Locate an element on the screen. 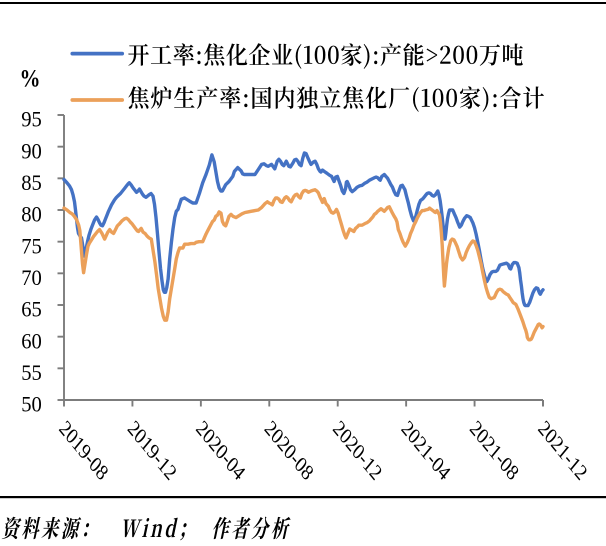  svg-text: 55 is located at coordinates (31, 372).